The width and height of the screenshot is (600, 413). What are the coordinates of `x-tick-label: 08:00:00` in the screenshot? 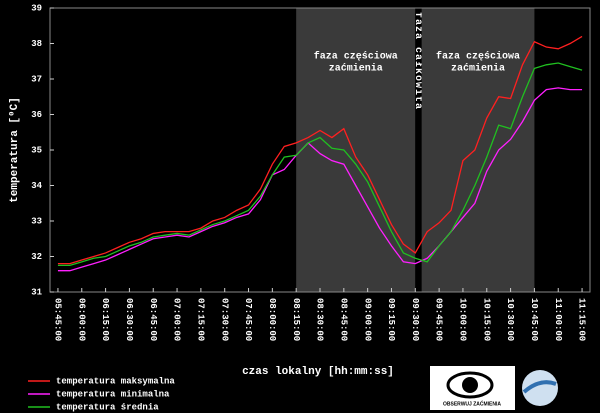 It's located at (272, 319).